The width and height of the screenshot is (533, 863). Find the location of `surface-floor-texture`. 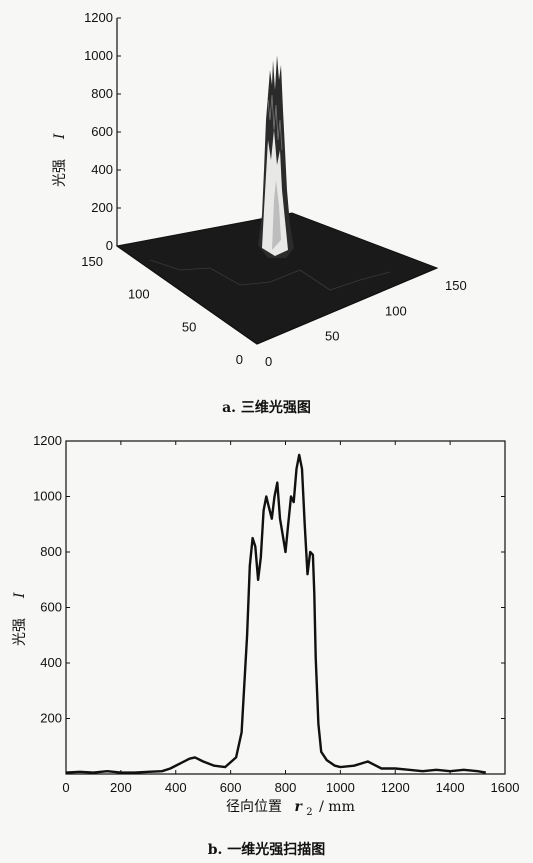

surface-floor-texture is located at coordinates (270, 275).